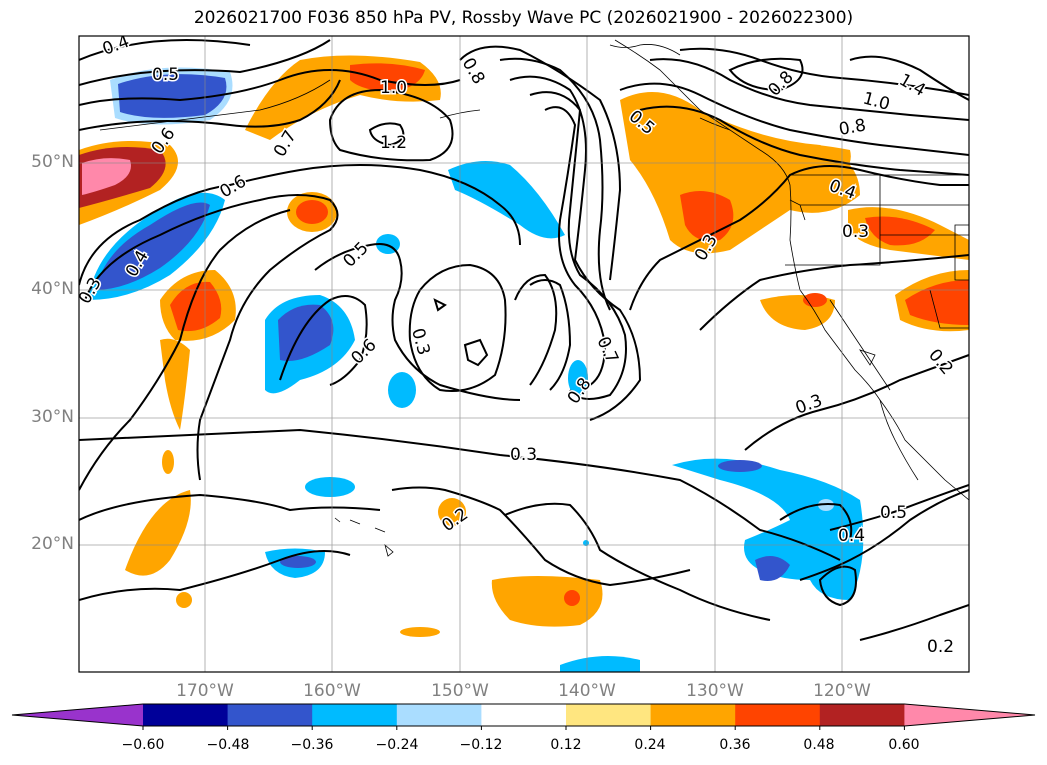  I want to click on lon-label-120w: 120°W, so click(842, 691).